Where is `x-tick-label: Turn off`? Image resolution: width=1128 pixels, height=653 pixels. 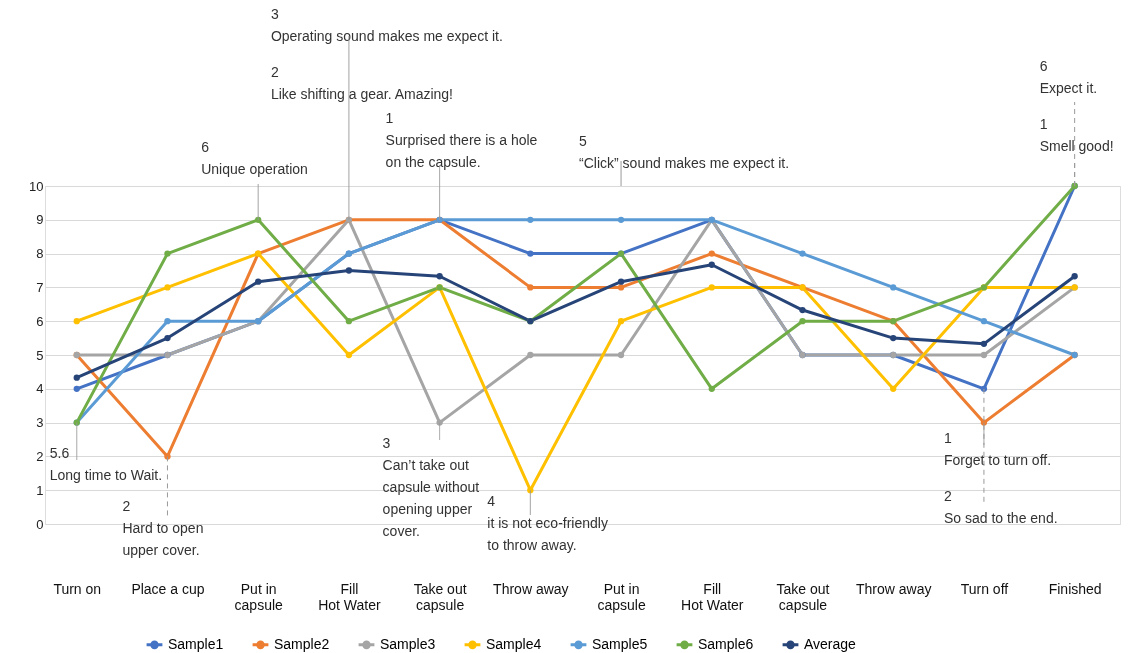
x-tick-label: Turn off is located at coordinates (984, 588).